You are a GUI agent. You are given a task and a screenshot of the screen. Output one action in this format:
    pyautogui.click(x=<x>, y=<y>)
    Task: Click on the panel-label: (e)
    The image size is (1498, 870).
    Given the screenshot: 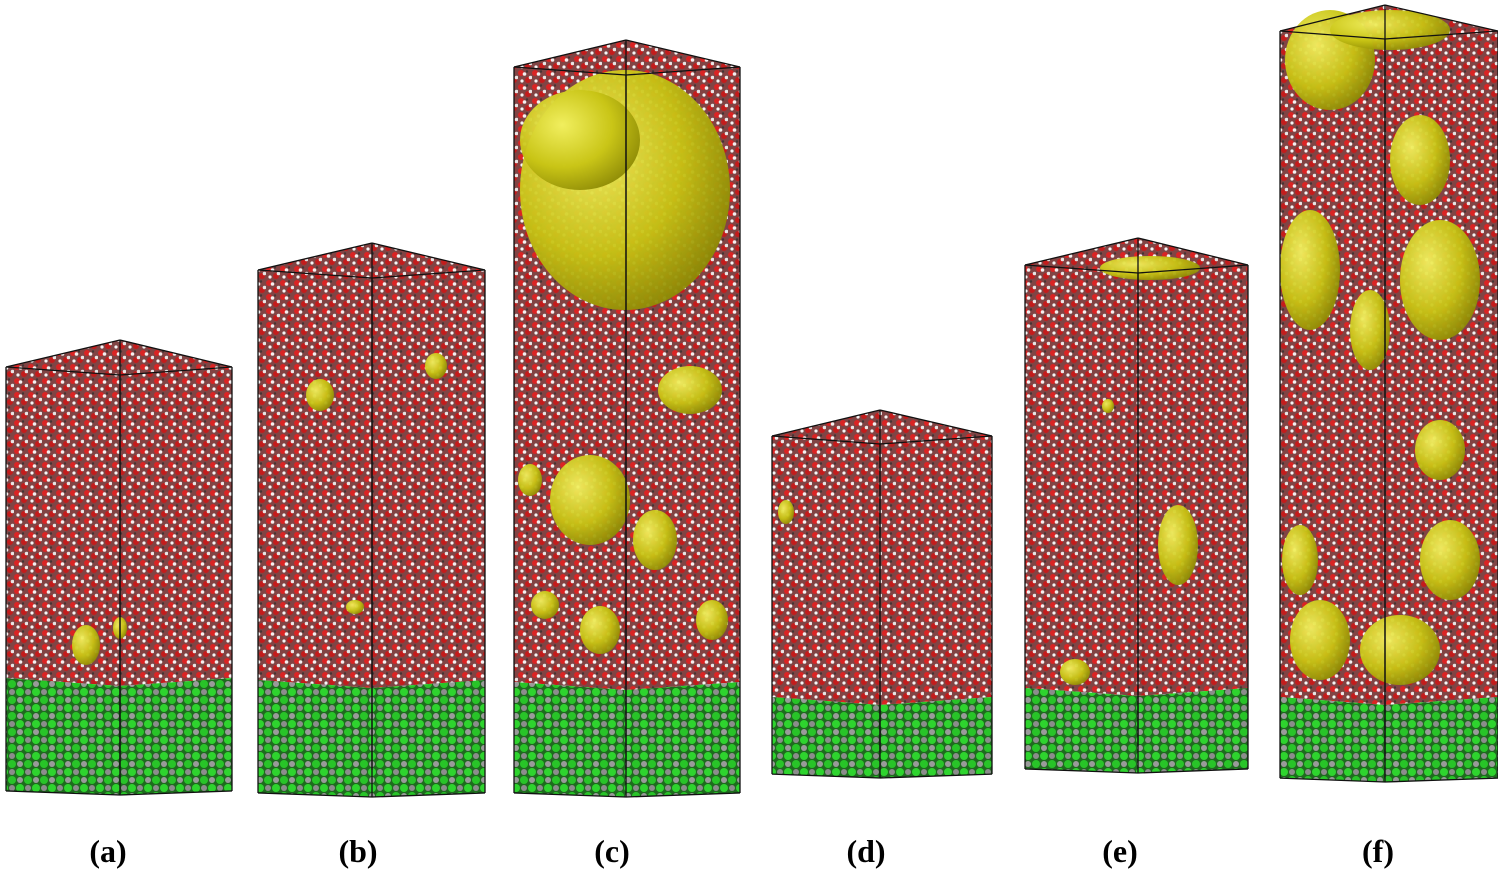 What is the action you would take?
    pyautogui.click(x=1120, y=851)
    